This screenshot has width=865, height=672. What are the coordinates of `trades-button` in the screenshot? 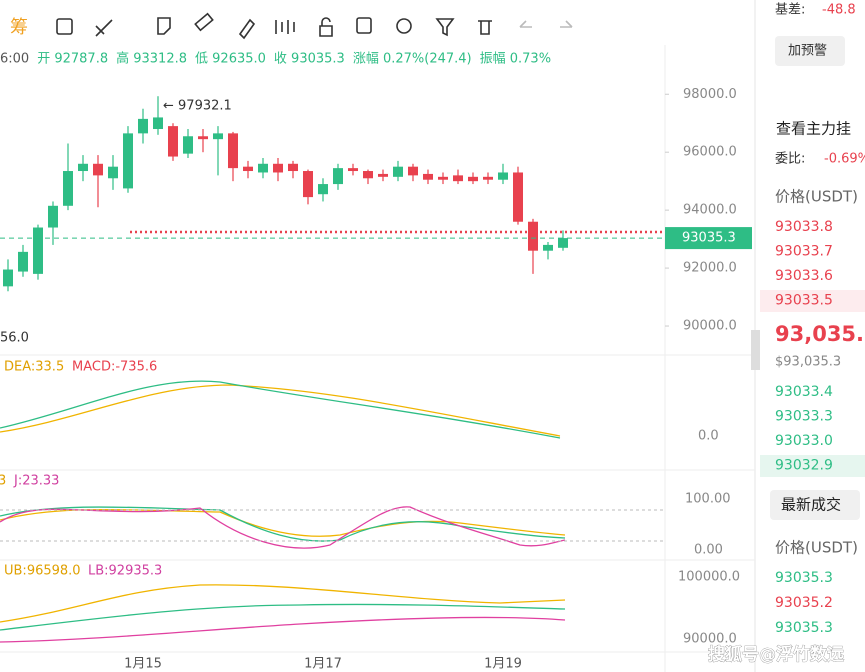 It's located at (815, 505).